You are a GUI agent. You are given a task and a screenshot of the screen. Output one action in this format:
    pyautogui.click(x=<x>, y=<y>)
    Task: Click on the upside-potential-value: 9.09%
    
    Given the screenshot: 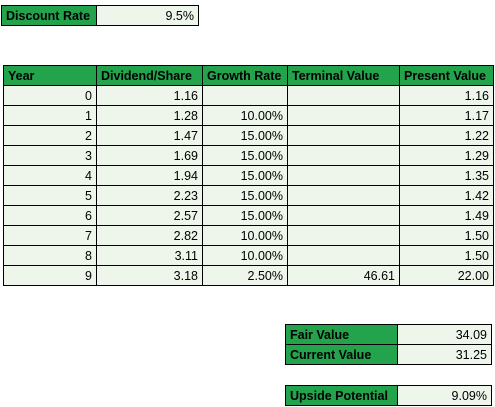 What is the action you would take?
    pyautogui.click(x=444, y=395)
    